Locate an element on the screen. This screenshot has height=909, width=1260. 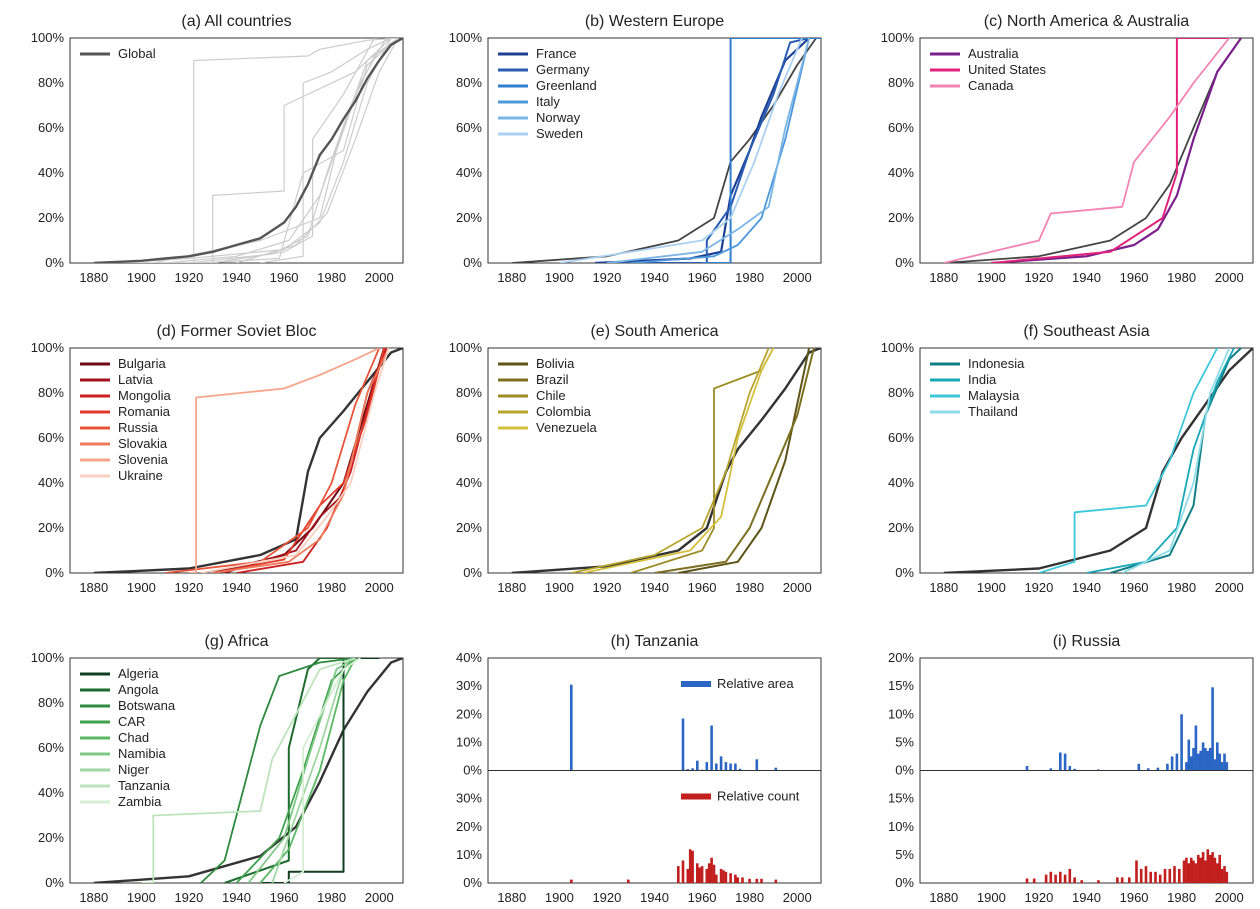
series-line-slovenia is located at coordinates (284, 460).